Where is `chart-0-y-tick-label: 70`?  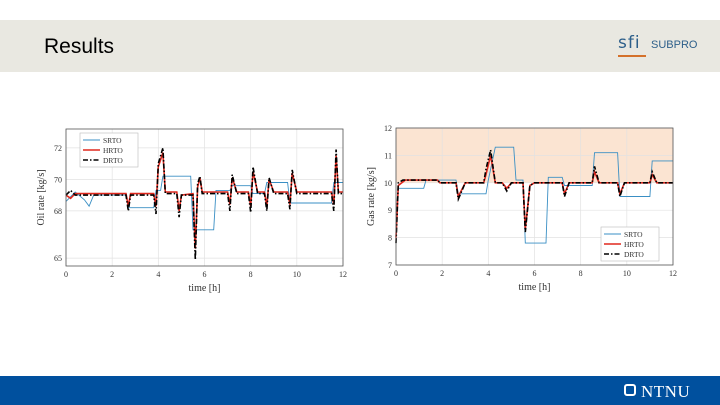
chart-0-y-tick-label: 70 is located at coordinates (58, 179).